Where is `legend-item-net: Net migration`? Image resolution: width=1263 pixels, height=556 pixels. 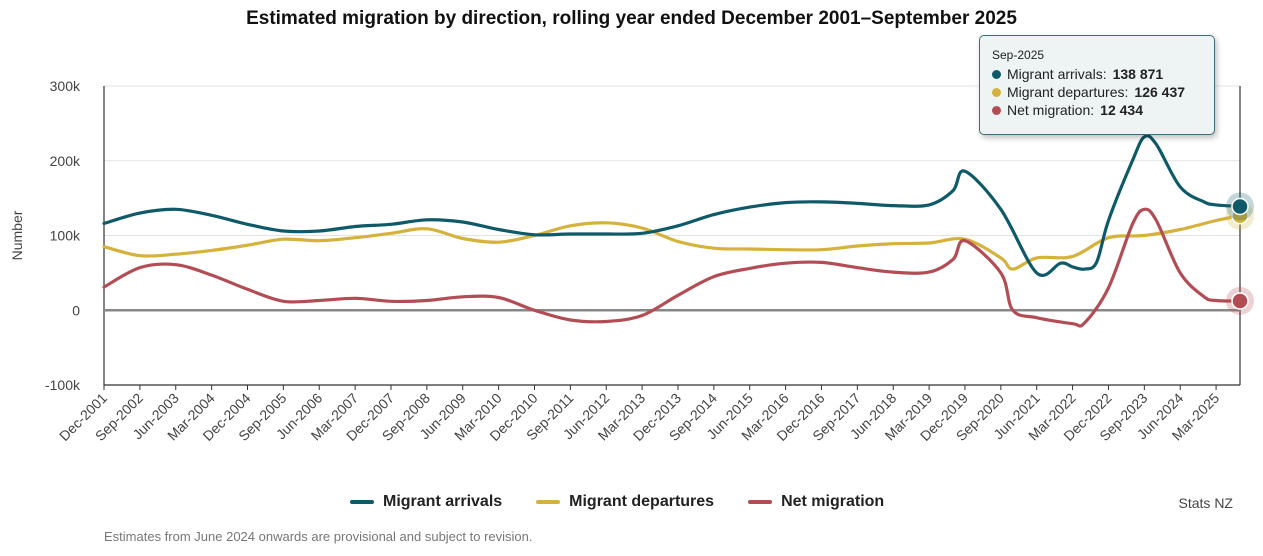 legend-item-net: Net migration is located at coordinates (816, 502).